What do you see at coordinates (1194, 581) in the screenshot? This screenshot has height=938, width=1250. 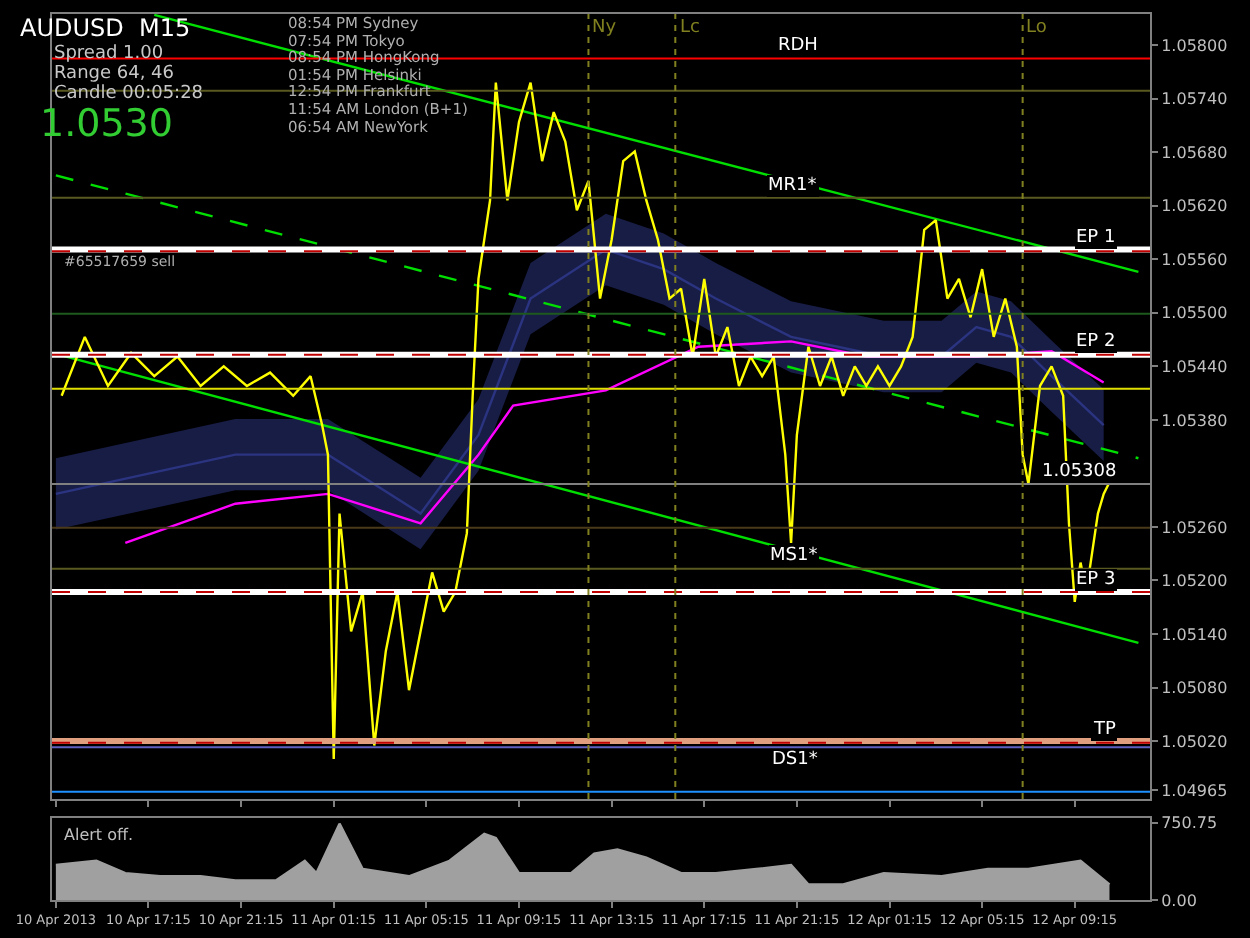 I see `y-tick-label: 1.05200` at bounding box center [1194, 581].